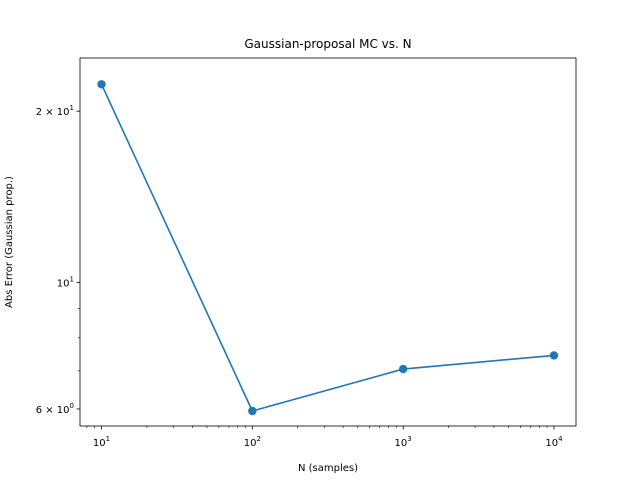  What do you see at coordinates (328, 468) in the screenshot?
I see `x-axis-label: N (samples)` at bounding box center [328, 468].